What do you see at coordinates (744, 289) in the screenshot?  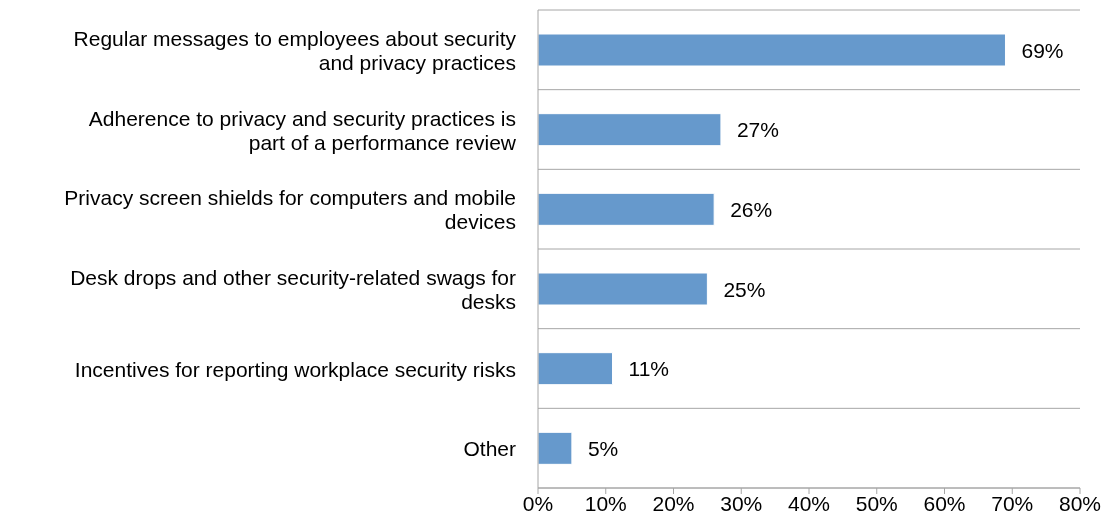 I see `data-label: 25%` at bounding box center [744, 289].